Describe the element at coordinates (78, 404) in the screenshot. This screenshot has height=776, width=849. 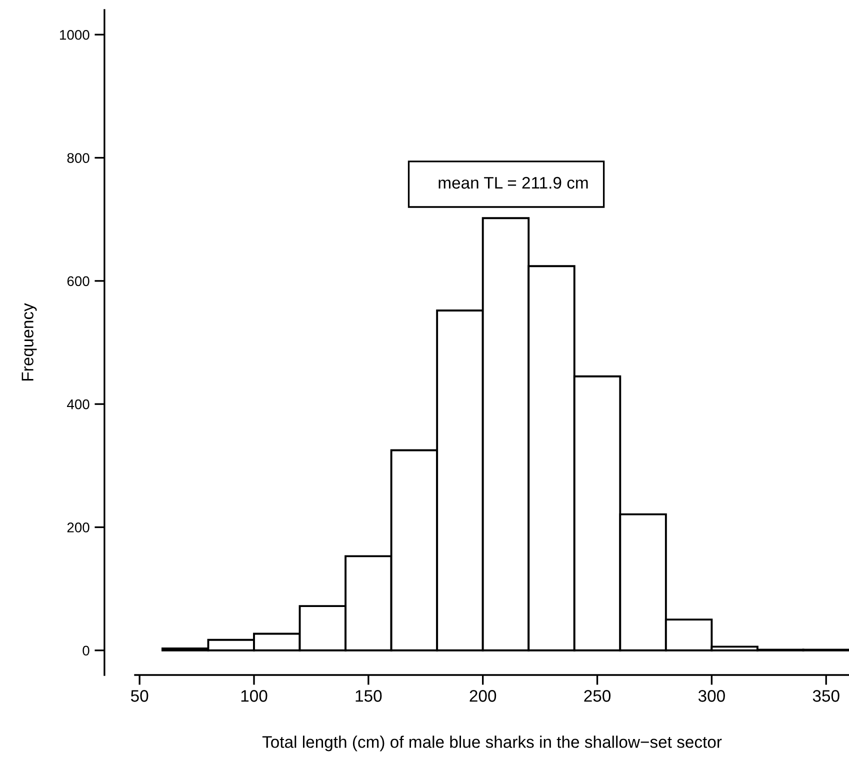
I see `y-tick-label: 400` at that location.